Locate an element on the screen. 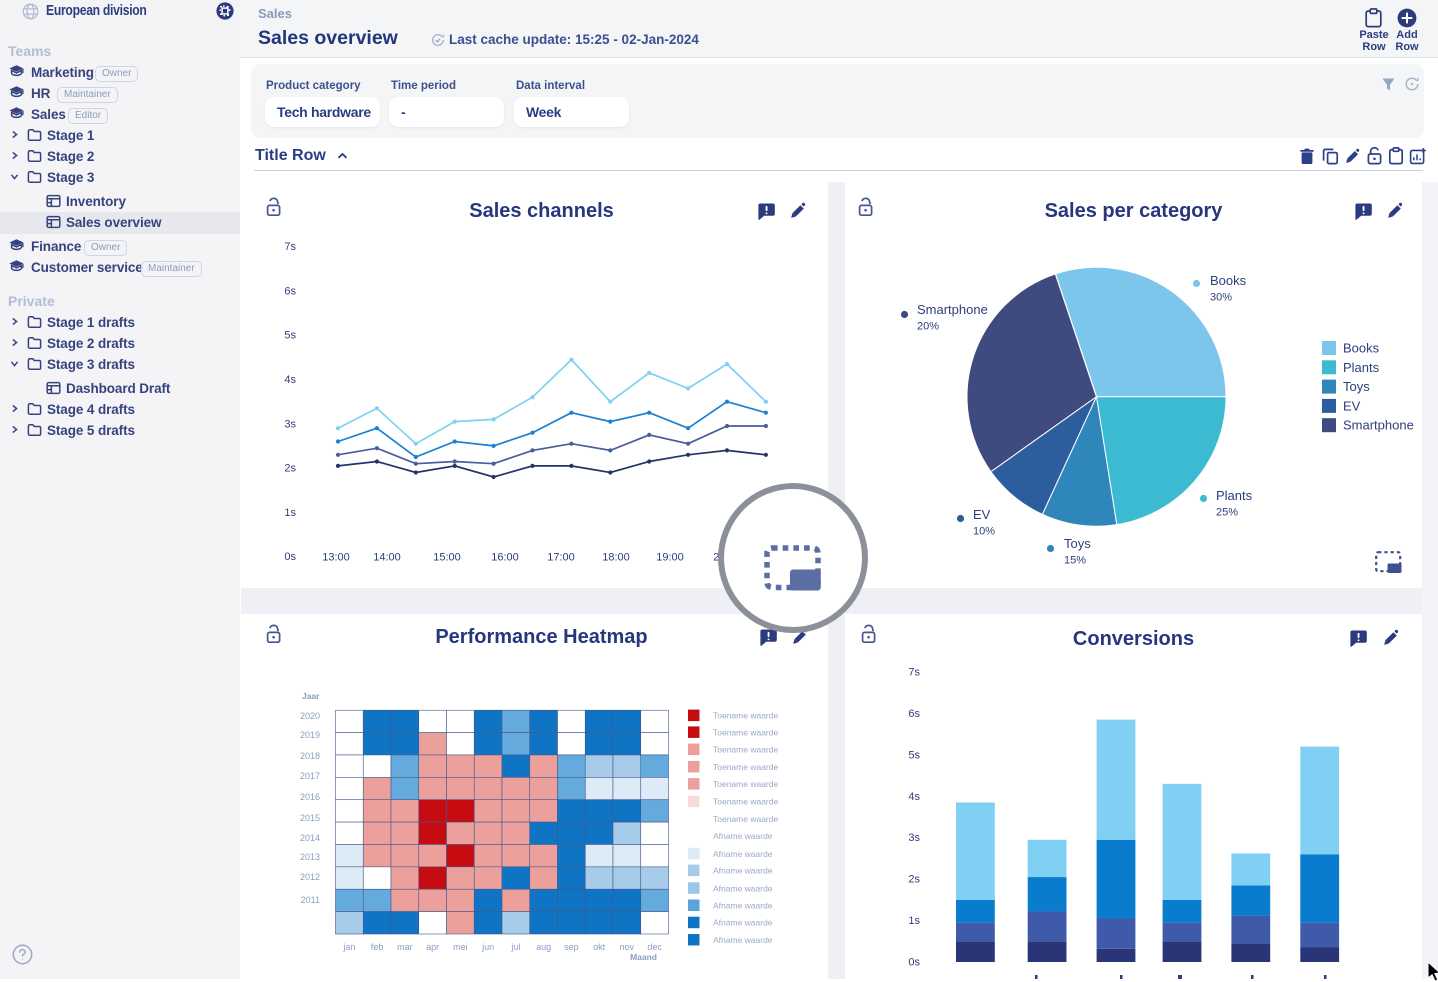 The height and width of the screenshot is (982, 1438). svg-text: 2014 is located at coordinates (310, 838).